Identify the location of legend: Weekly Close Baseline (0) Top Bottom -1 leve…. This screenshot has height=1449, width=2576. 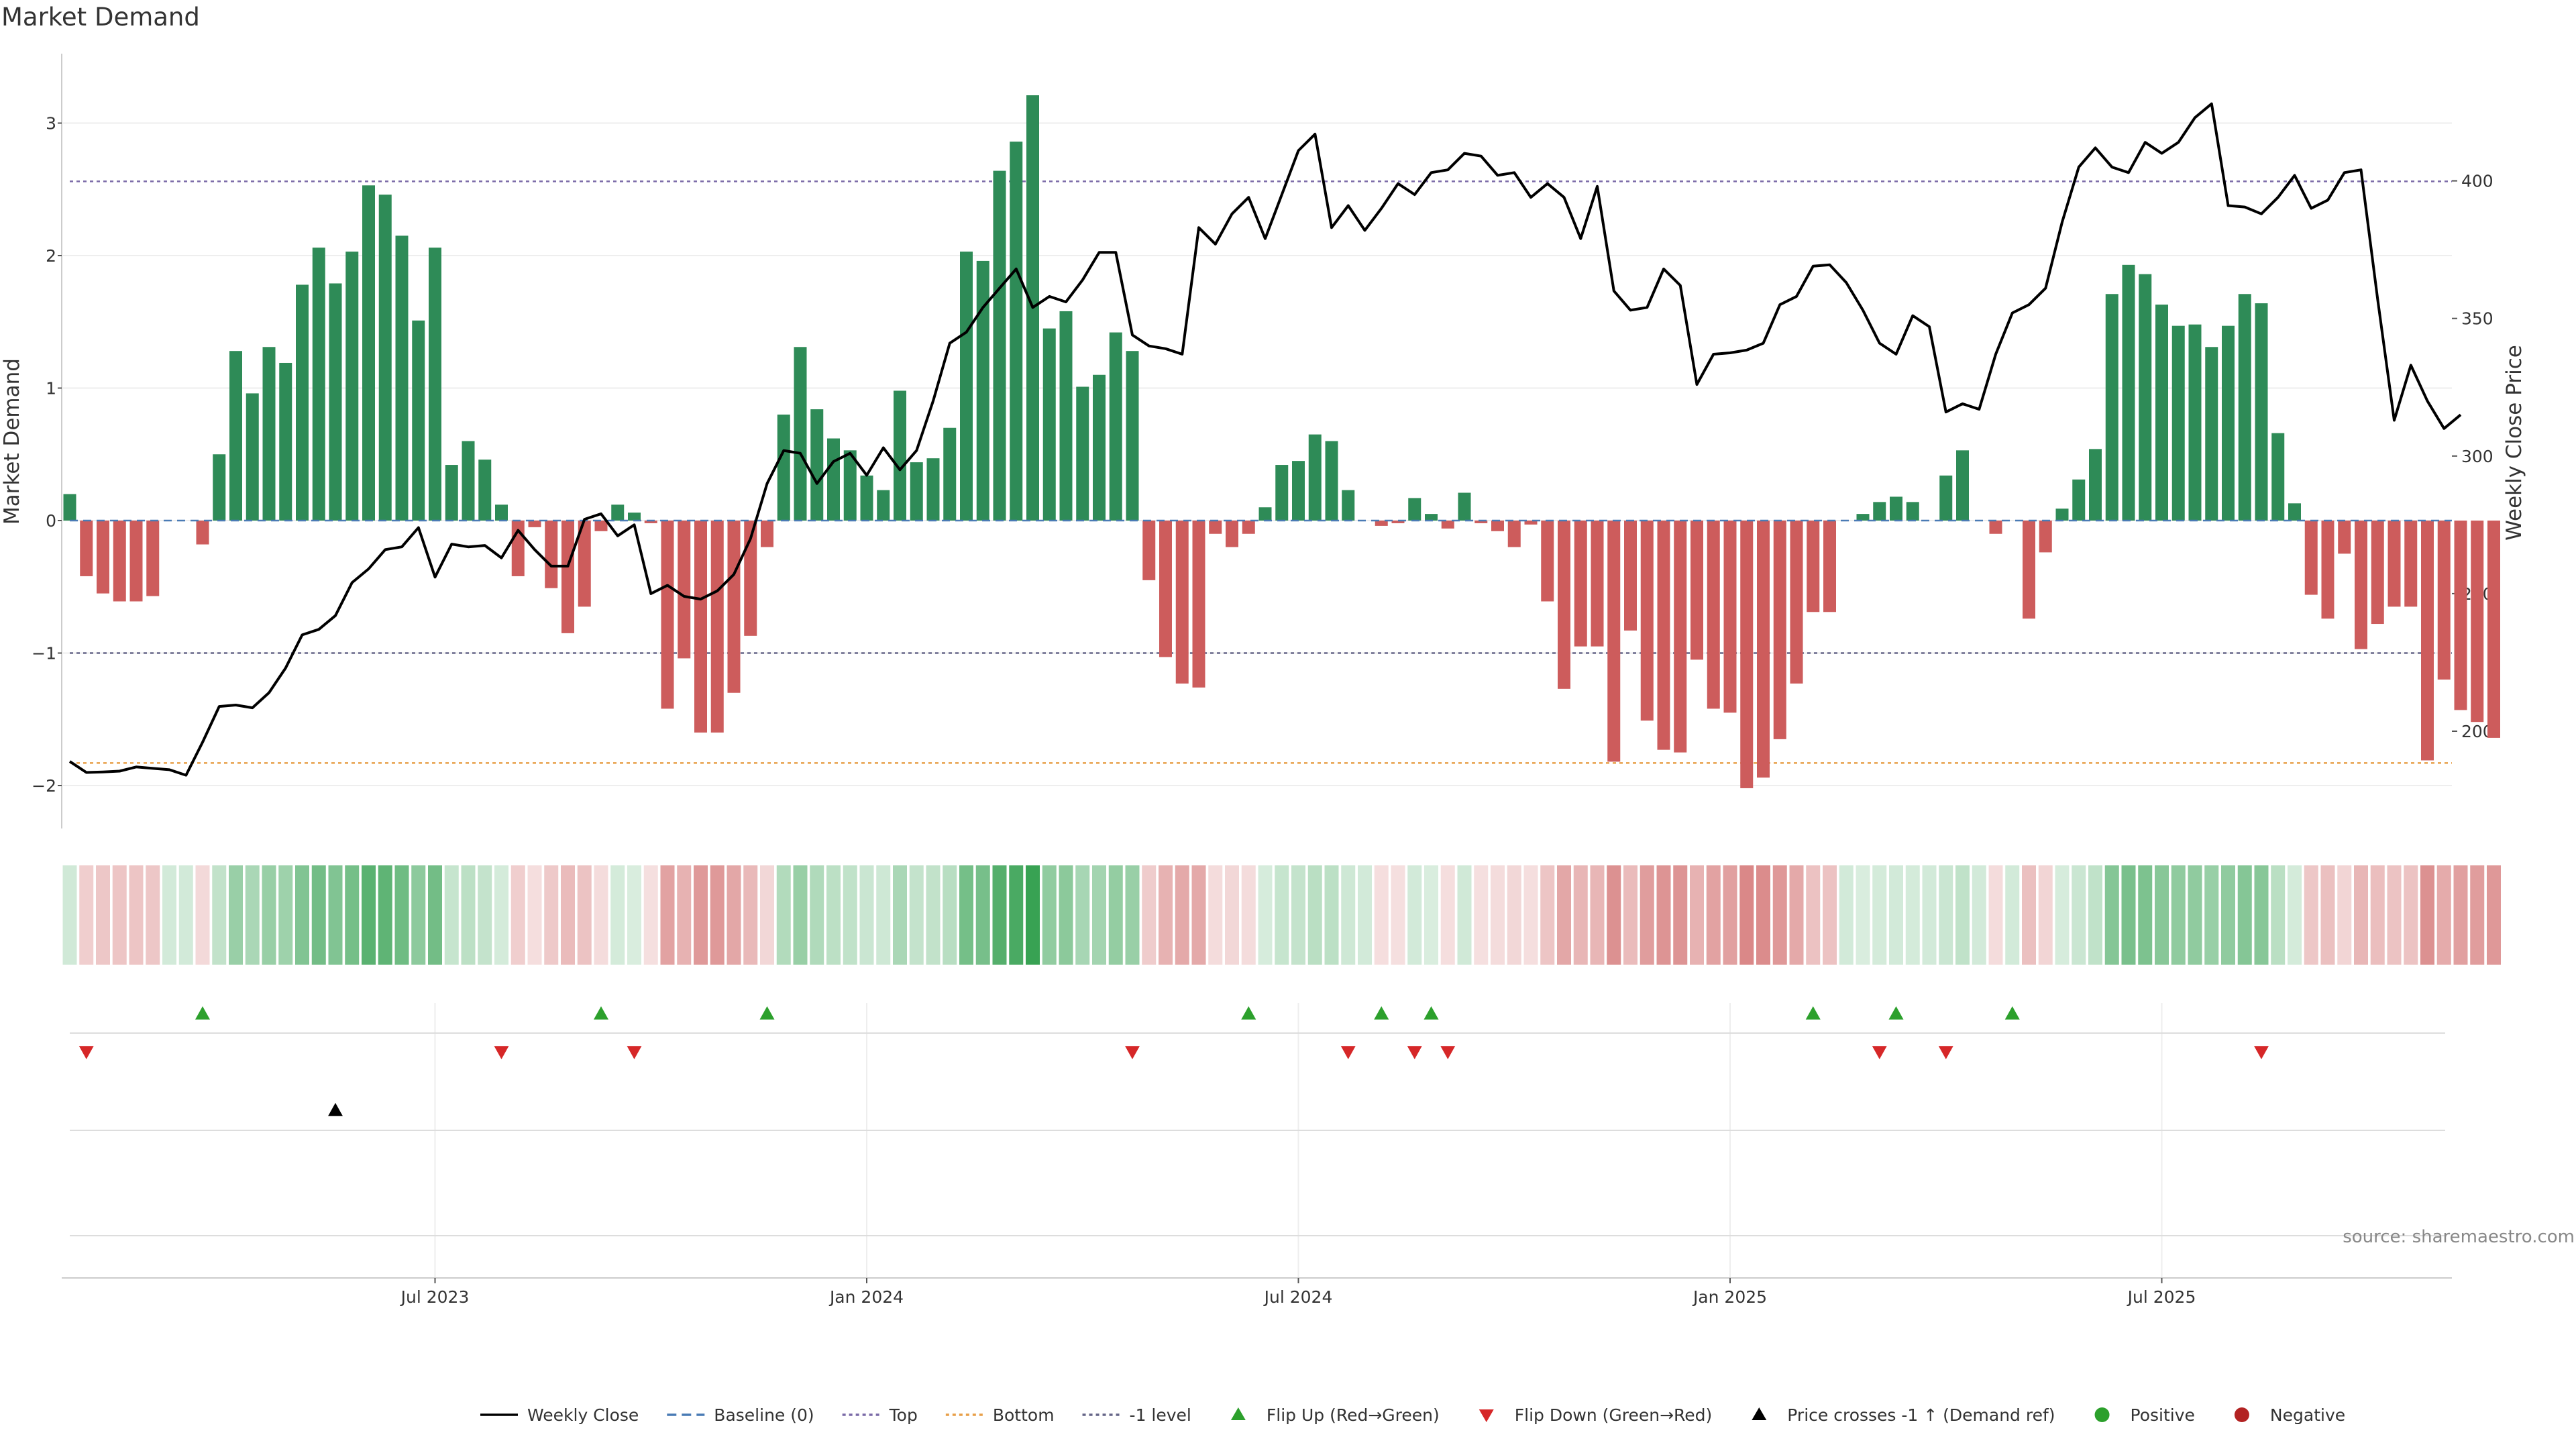
(1412, 1415).